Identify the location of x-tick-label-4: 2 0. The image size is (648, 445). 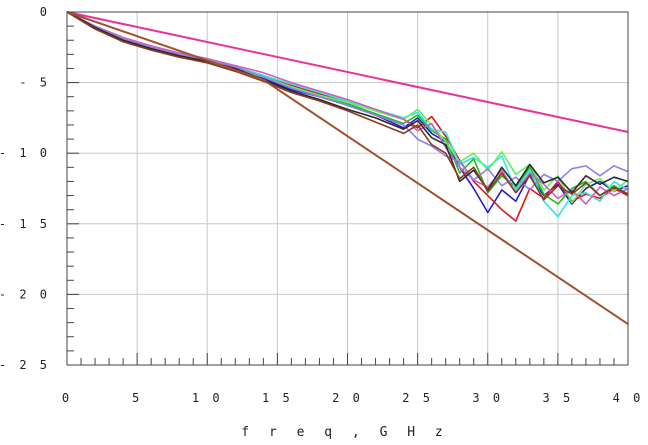
(347, 398).